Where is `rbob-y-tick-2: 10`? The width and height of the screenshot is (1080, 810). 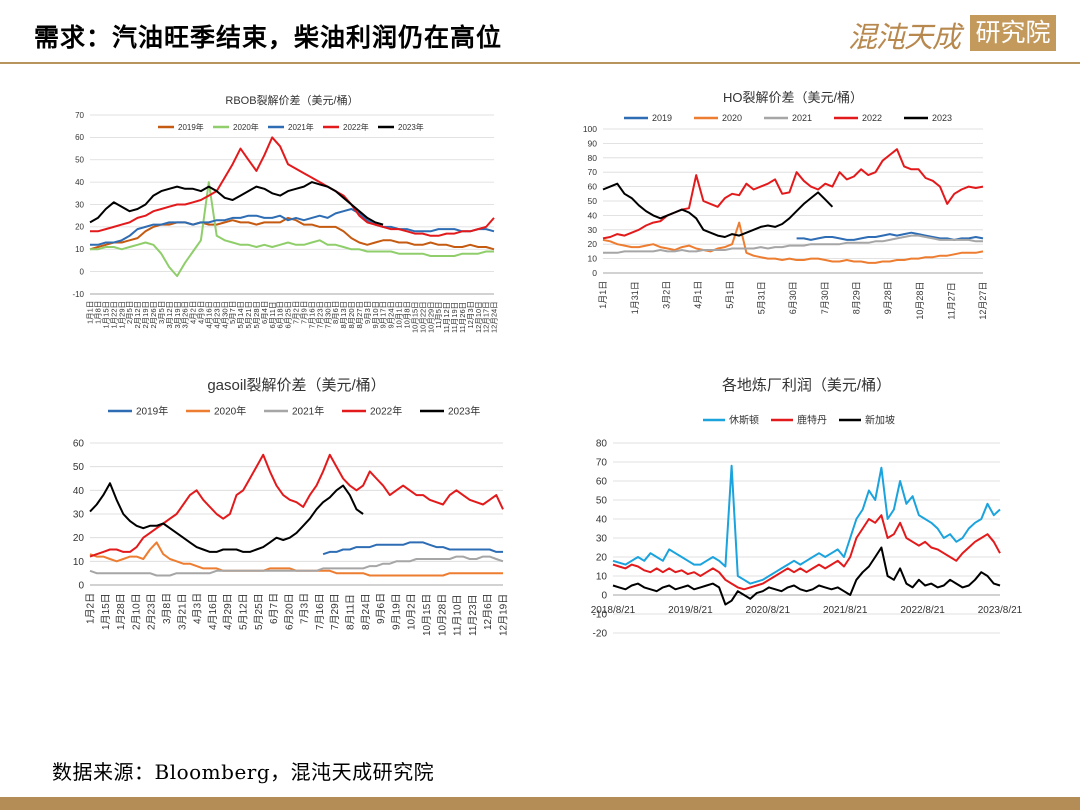
rbob-y-tick-2: 10 is located at coordinates (79, 249).